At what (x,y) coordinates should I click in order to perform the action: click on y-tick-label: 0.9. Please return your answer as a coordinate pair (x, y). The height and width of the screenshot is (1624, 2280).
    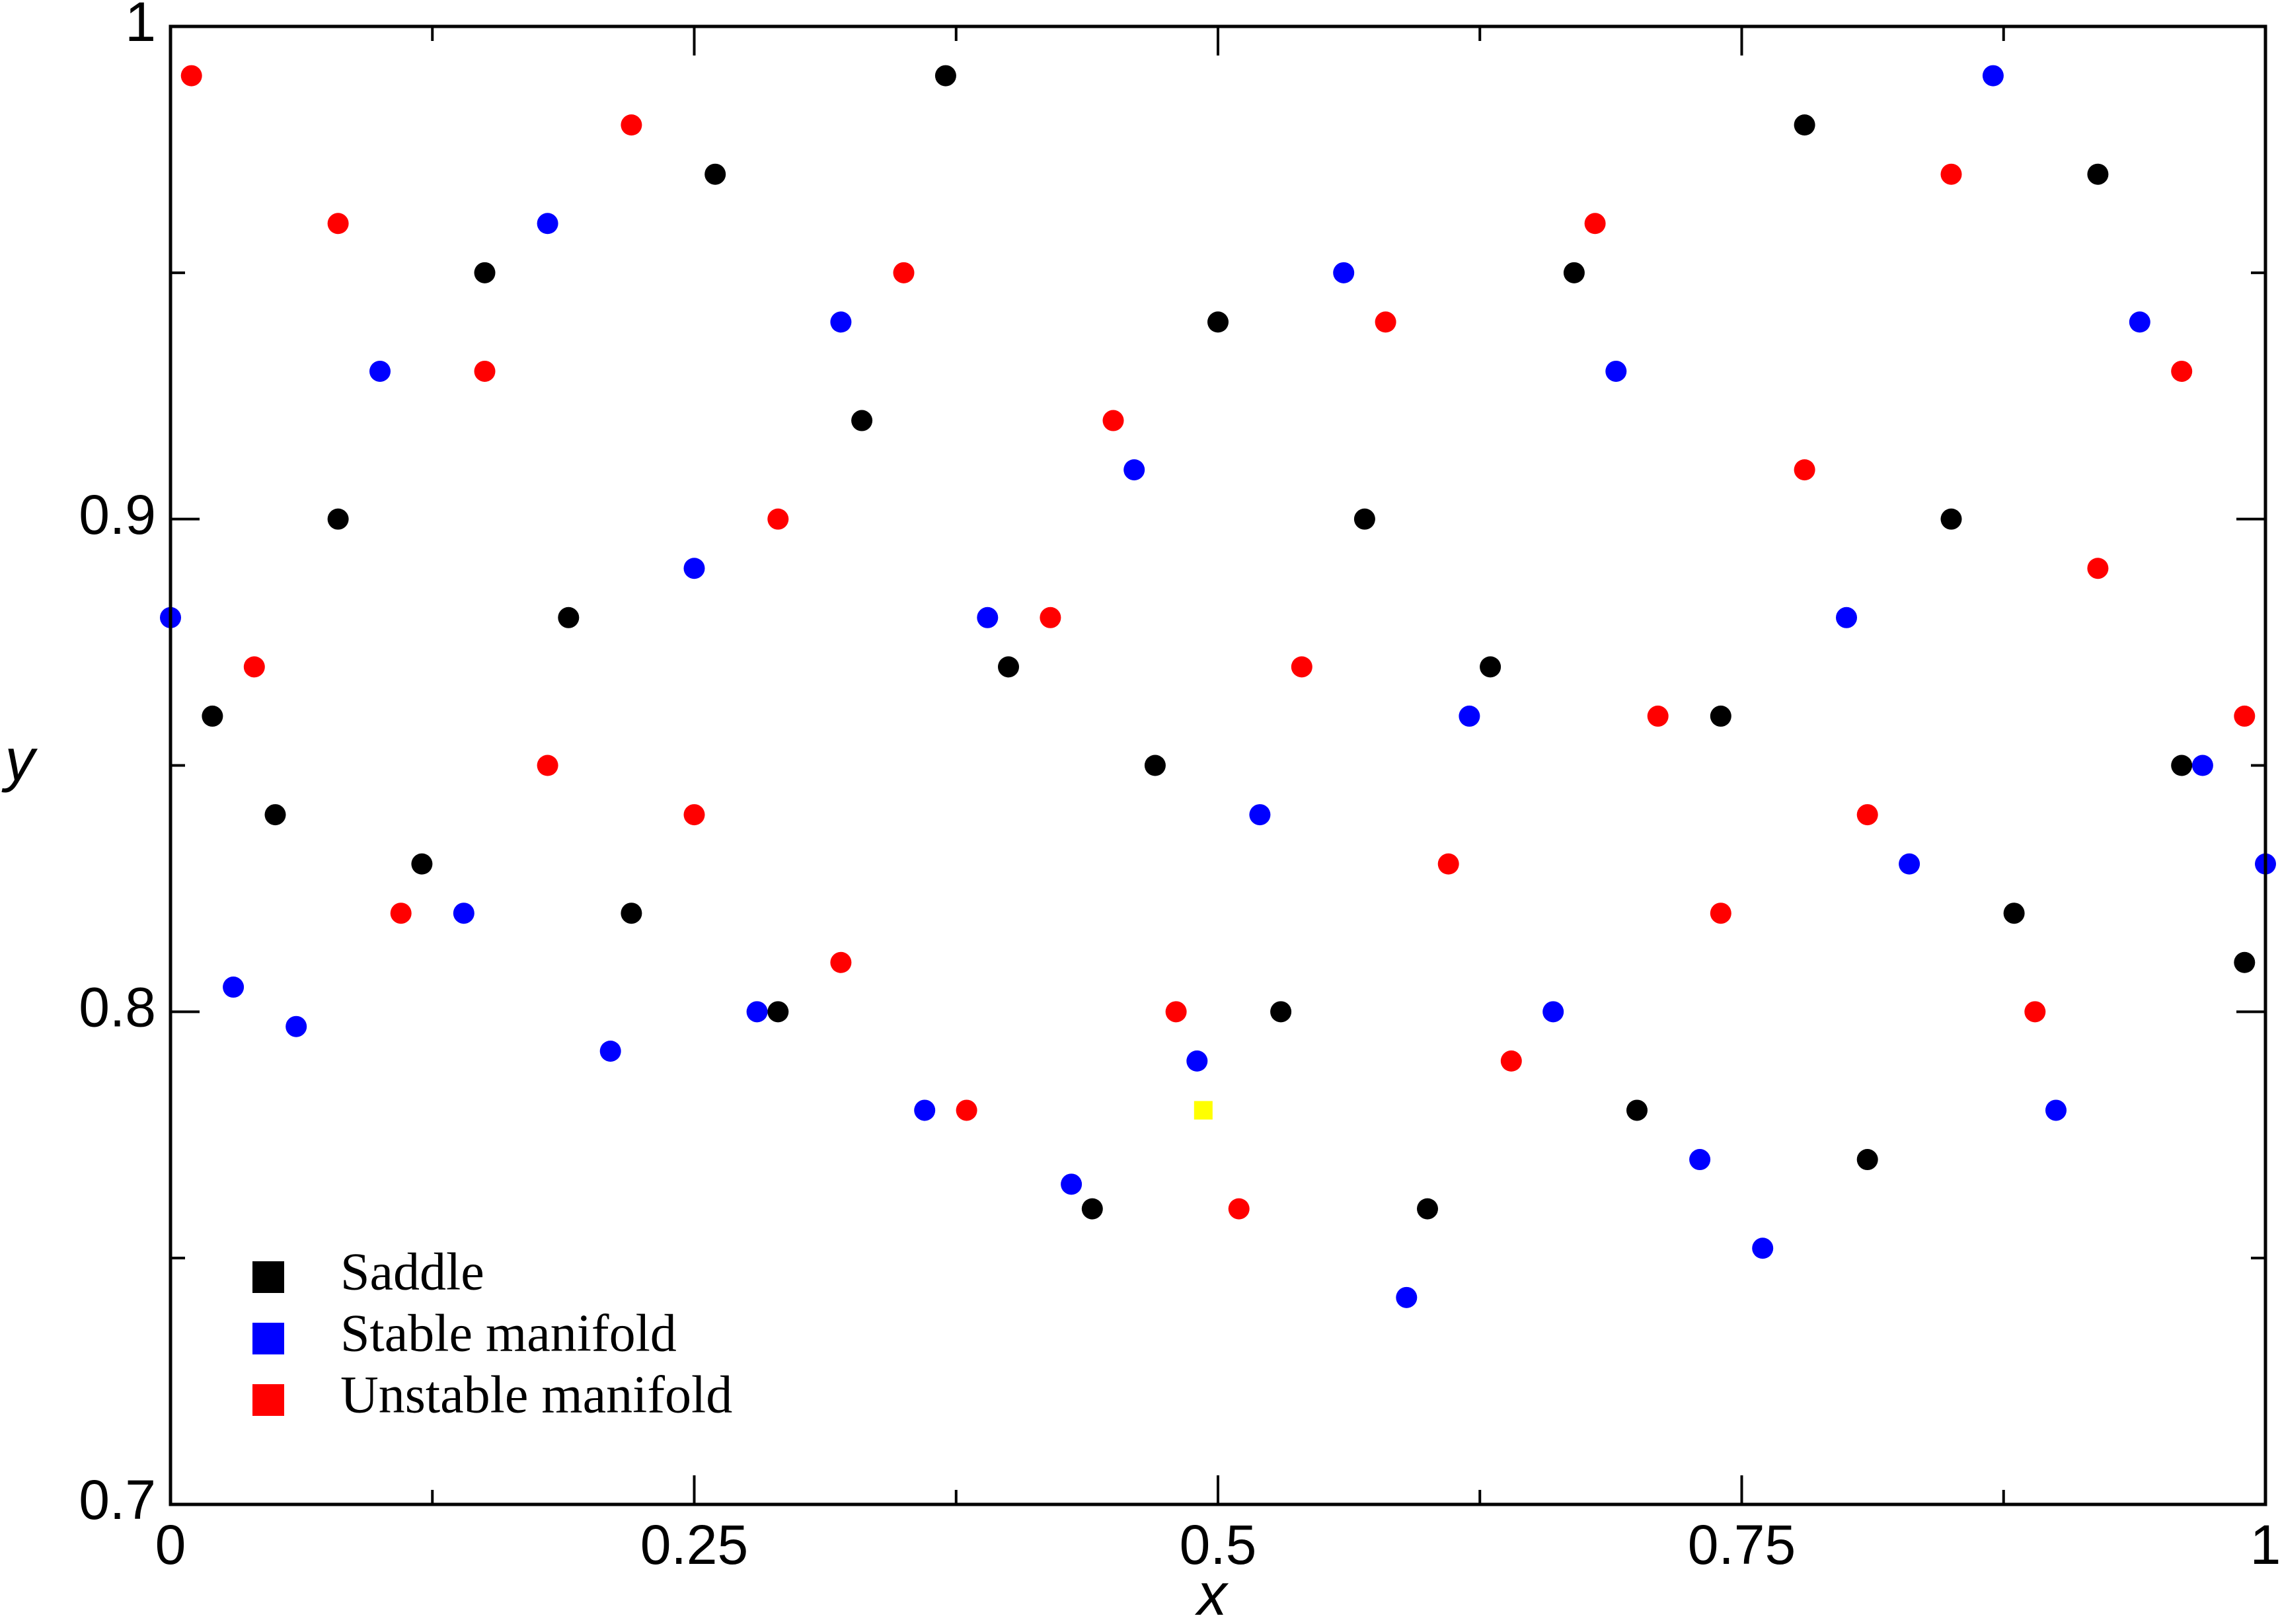
    Looking at the image, I should click on (117, 515).